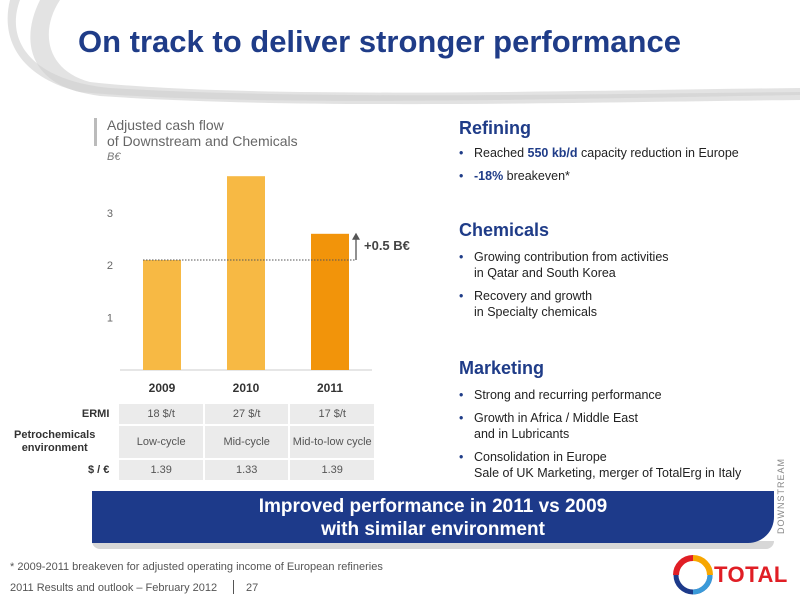  What do you see at coordinates (433, 506) in the screenshot?
I see `banner-line-1: Improved performance in 2011 vs 2009` at bounding box center [433, 506].